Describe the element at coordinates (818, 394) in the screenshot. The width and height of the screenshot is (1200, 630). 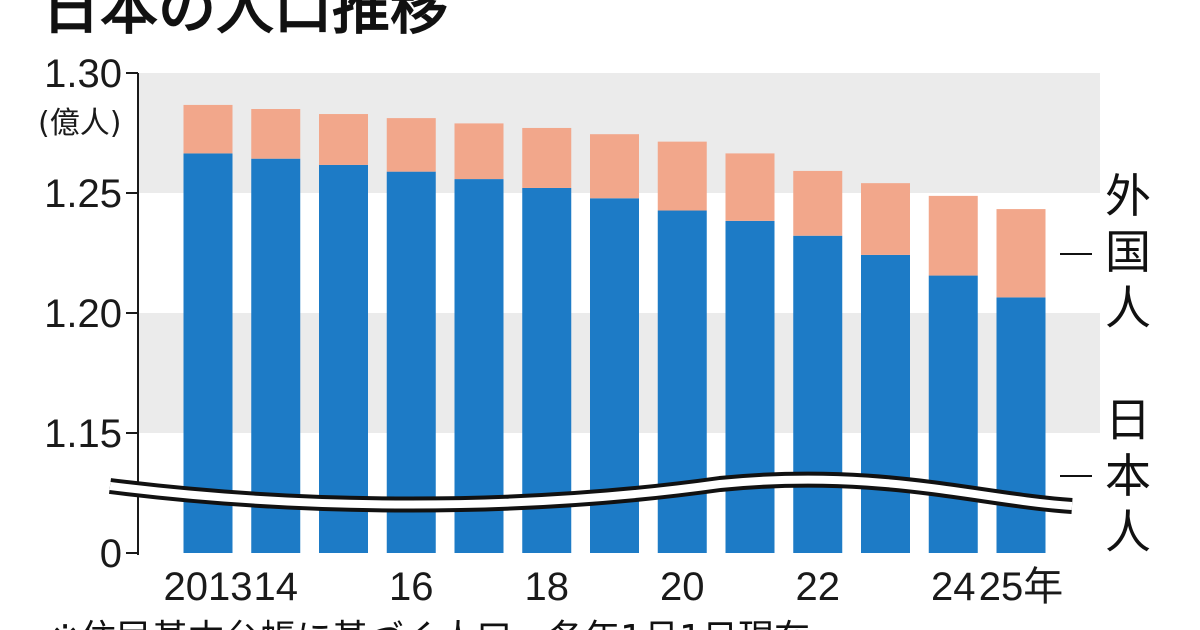
I see `bar-japanese-2022` at that location.